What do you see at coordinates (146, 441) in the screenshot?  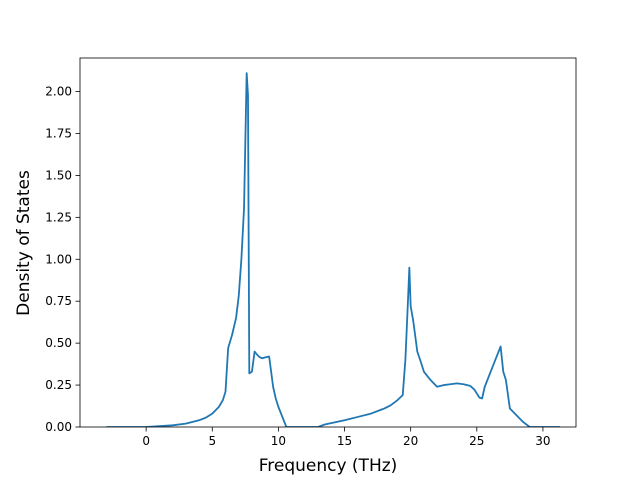 I see `x-tick-label: 0` at bounding box center [146, 441].